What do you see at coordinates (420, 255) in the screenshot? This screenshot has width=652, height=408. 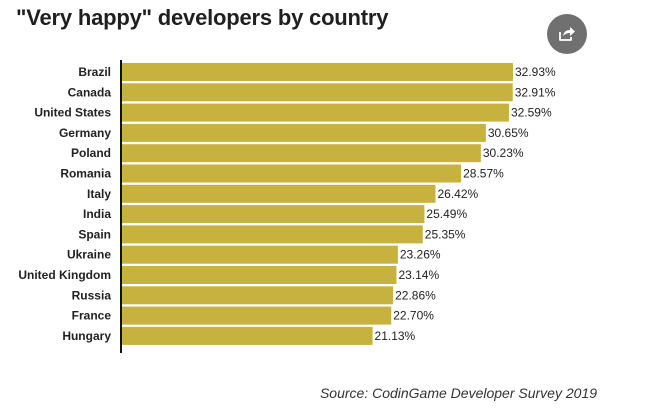 I see `value-label: 23.26%` at bounding box center [420, 255].